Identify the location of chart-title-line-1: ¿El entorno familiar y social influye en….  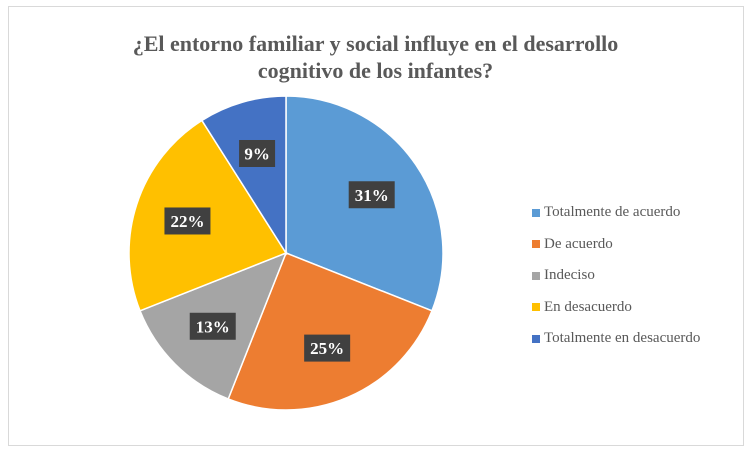
(375, 43).